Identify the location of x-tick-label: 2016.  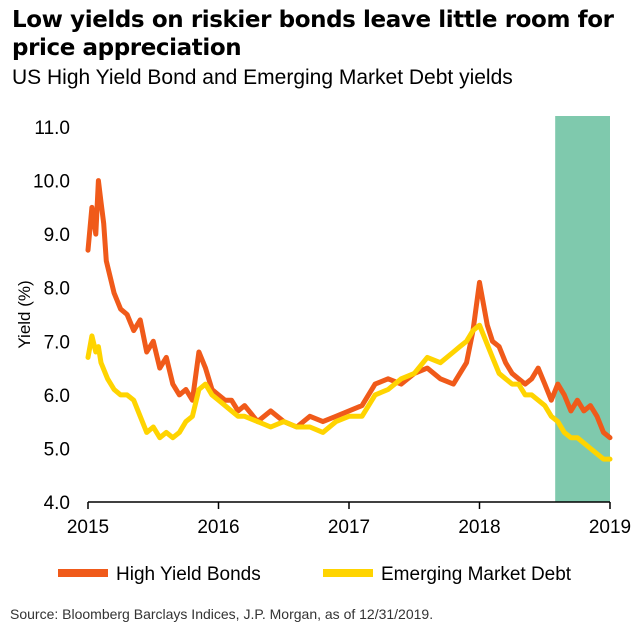
(218, 527).